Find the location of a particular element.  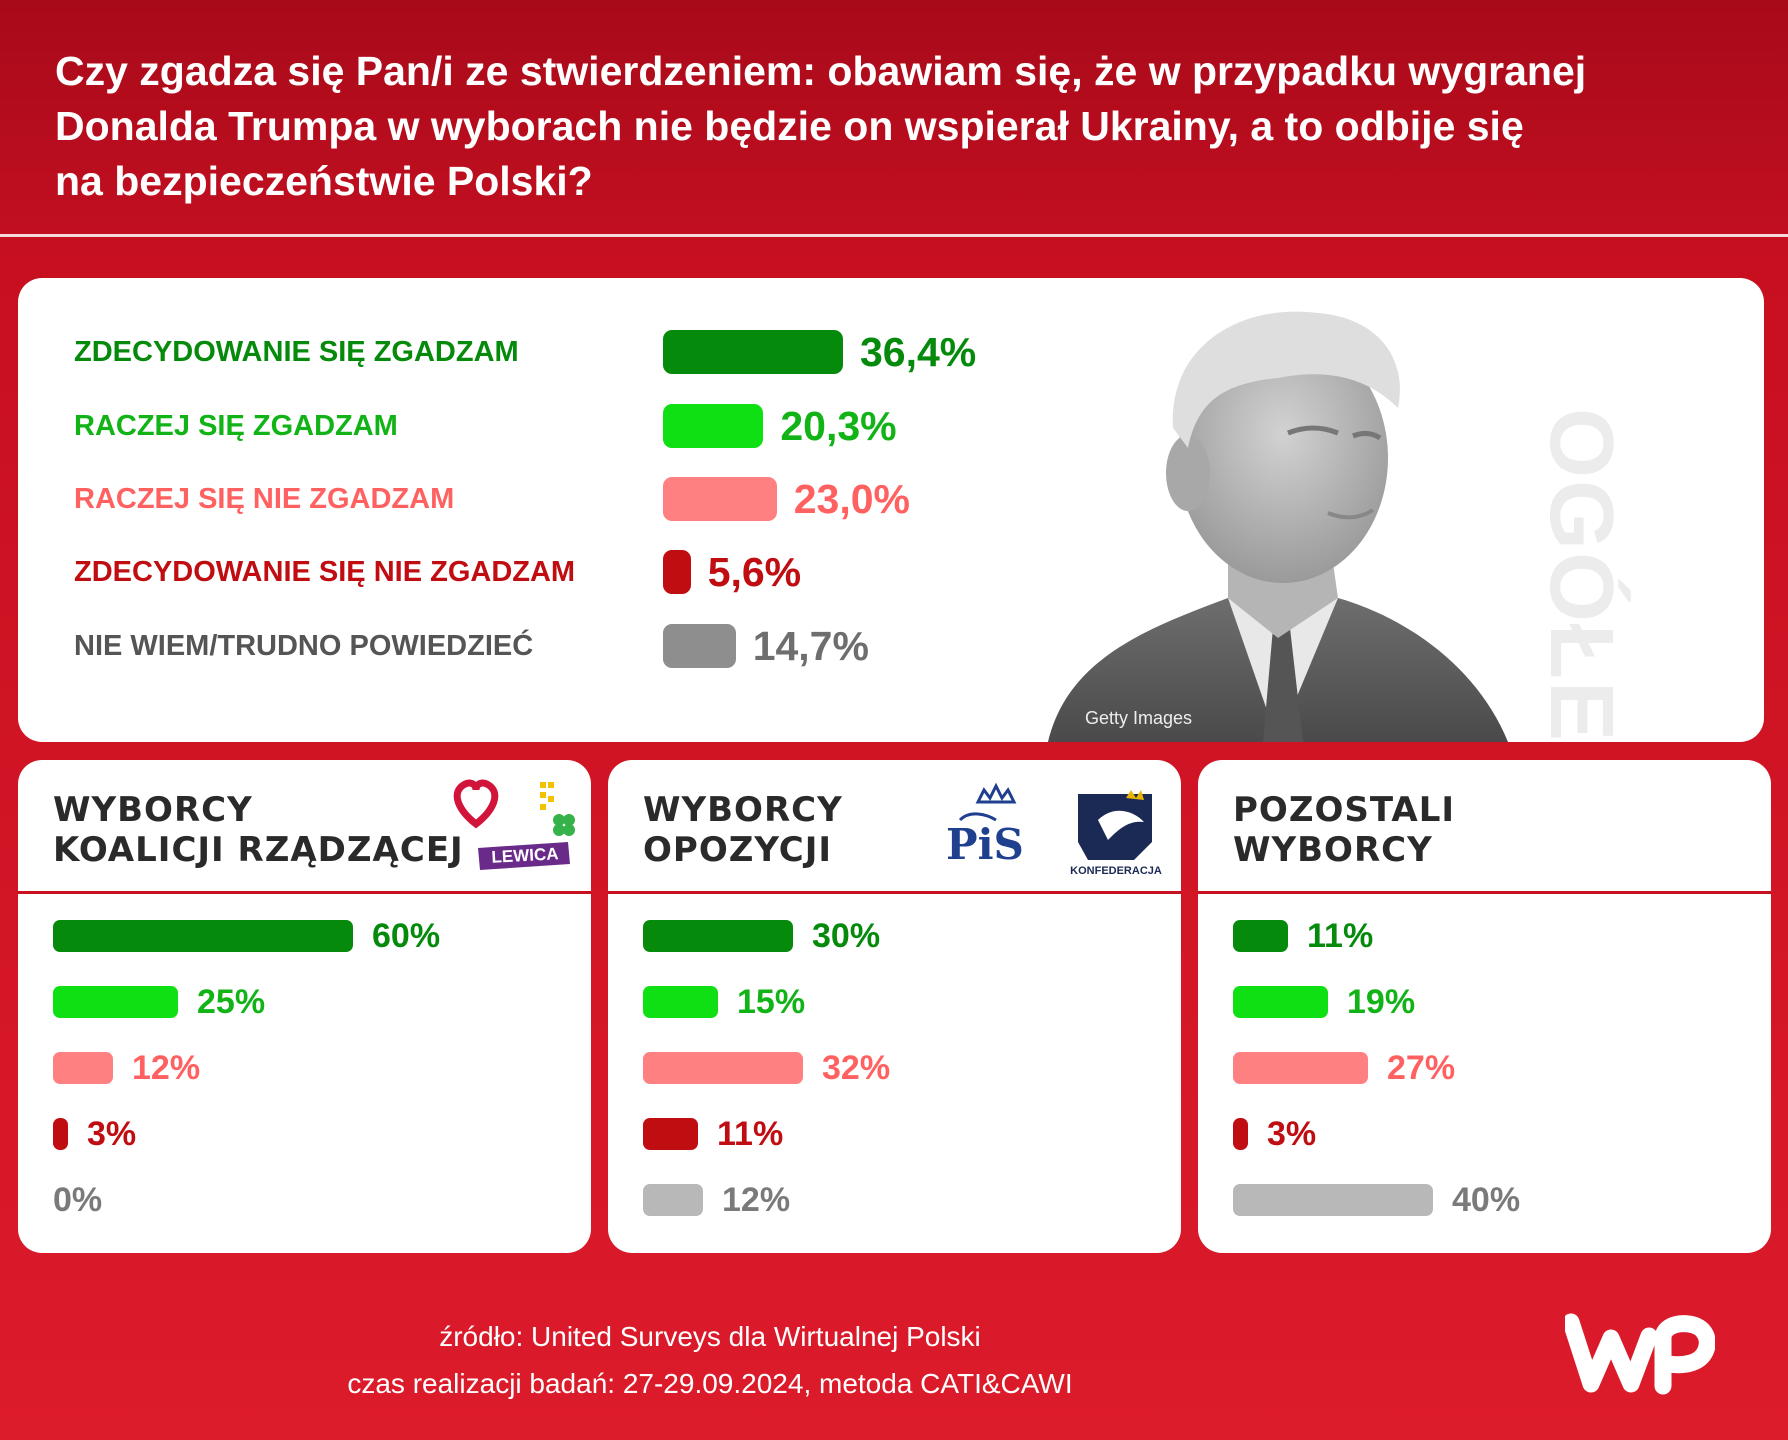

value-label: 60% is located at coordinates (406, 936).